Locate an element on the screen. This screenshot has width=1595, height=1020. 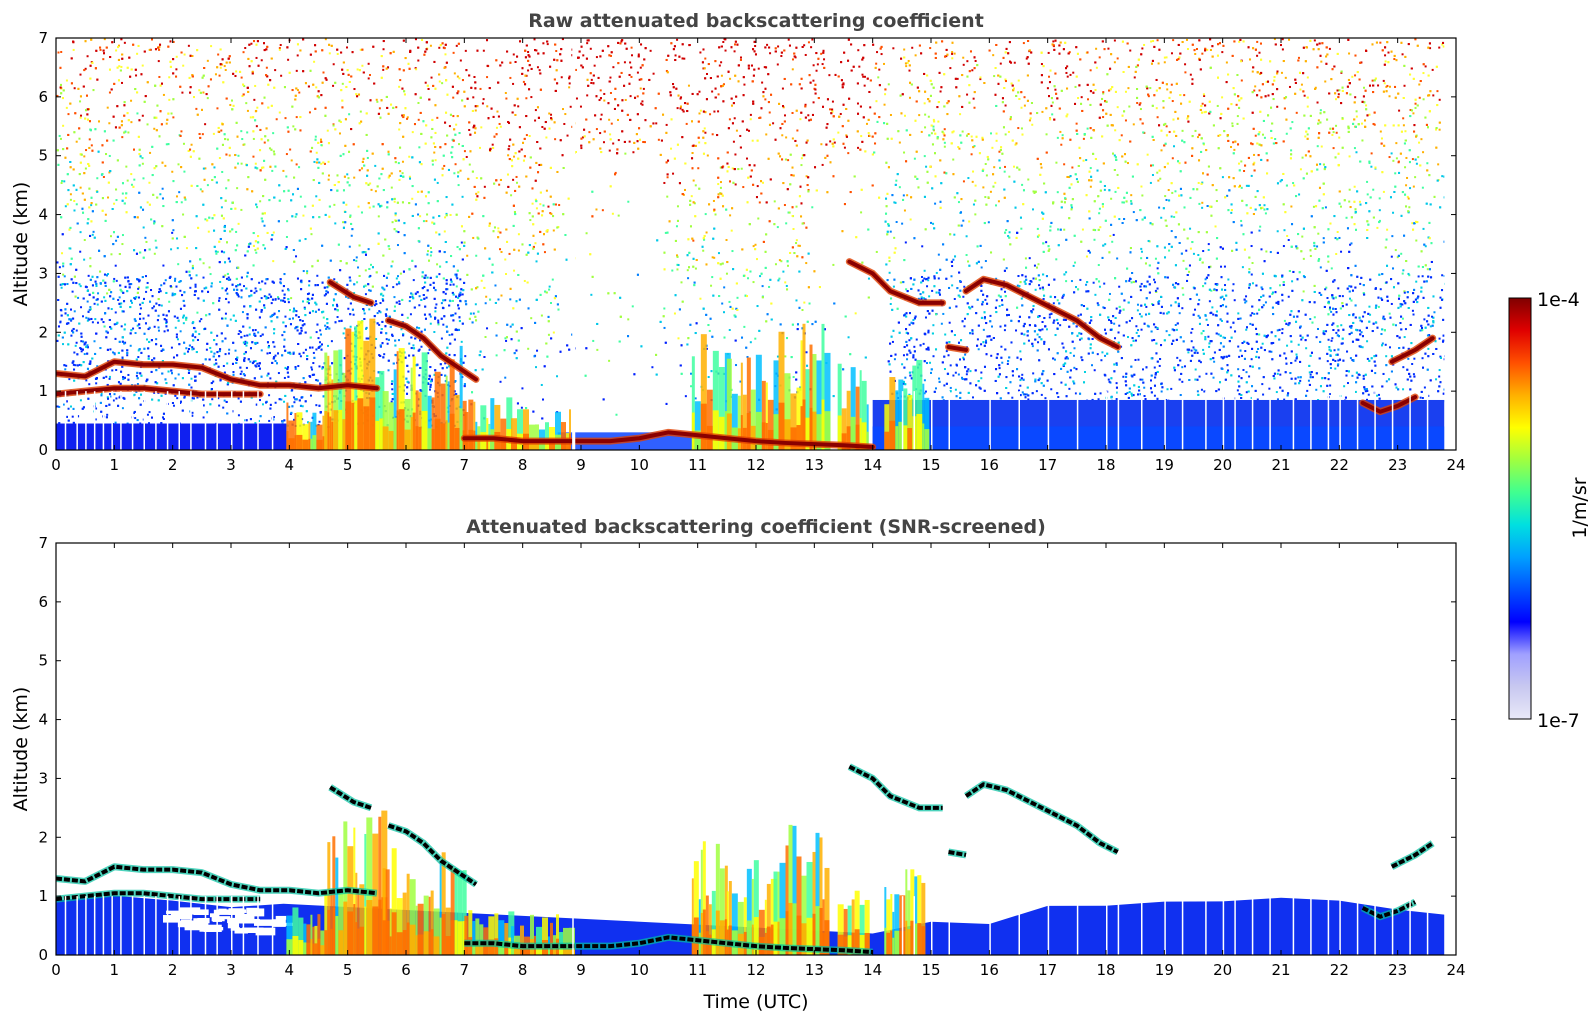
y-tick-label: 1 is located at coordinates (43, 896).